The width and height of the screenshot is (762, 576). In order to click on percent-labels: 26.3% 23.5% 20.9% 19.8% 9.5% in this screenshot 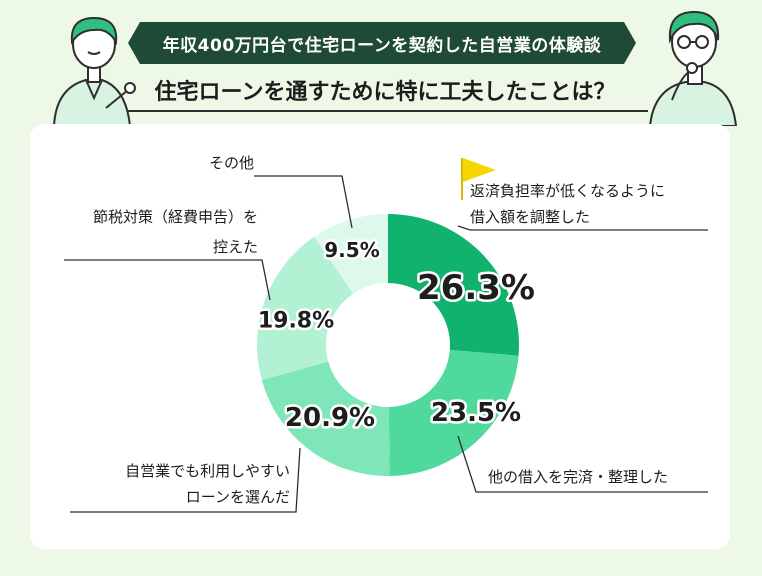, I will do `click(396, 336)`.